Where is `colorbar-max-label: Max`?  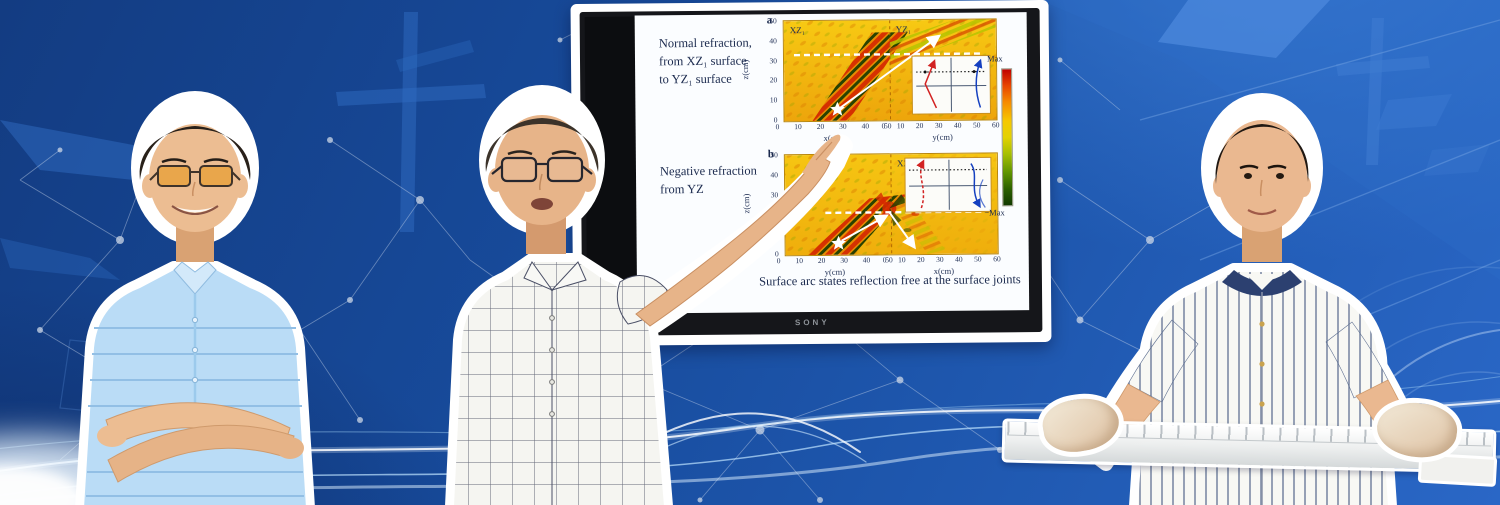 colorbar-max-label: Max is located at coordinates (994, 58).